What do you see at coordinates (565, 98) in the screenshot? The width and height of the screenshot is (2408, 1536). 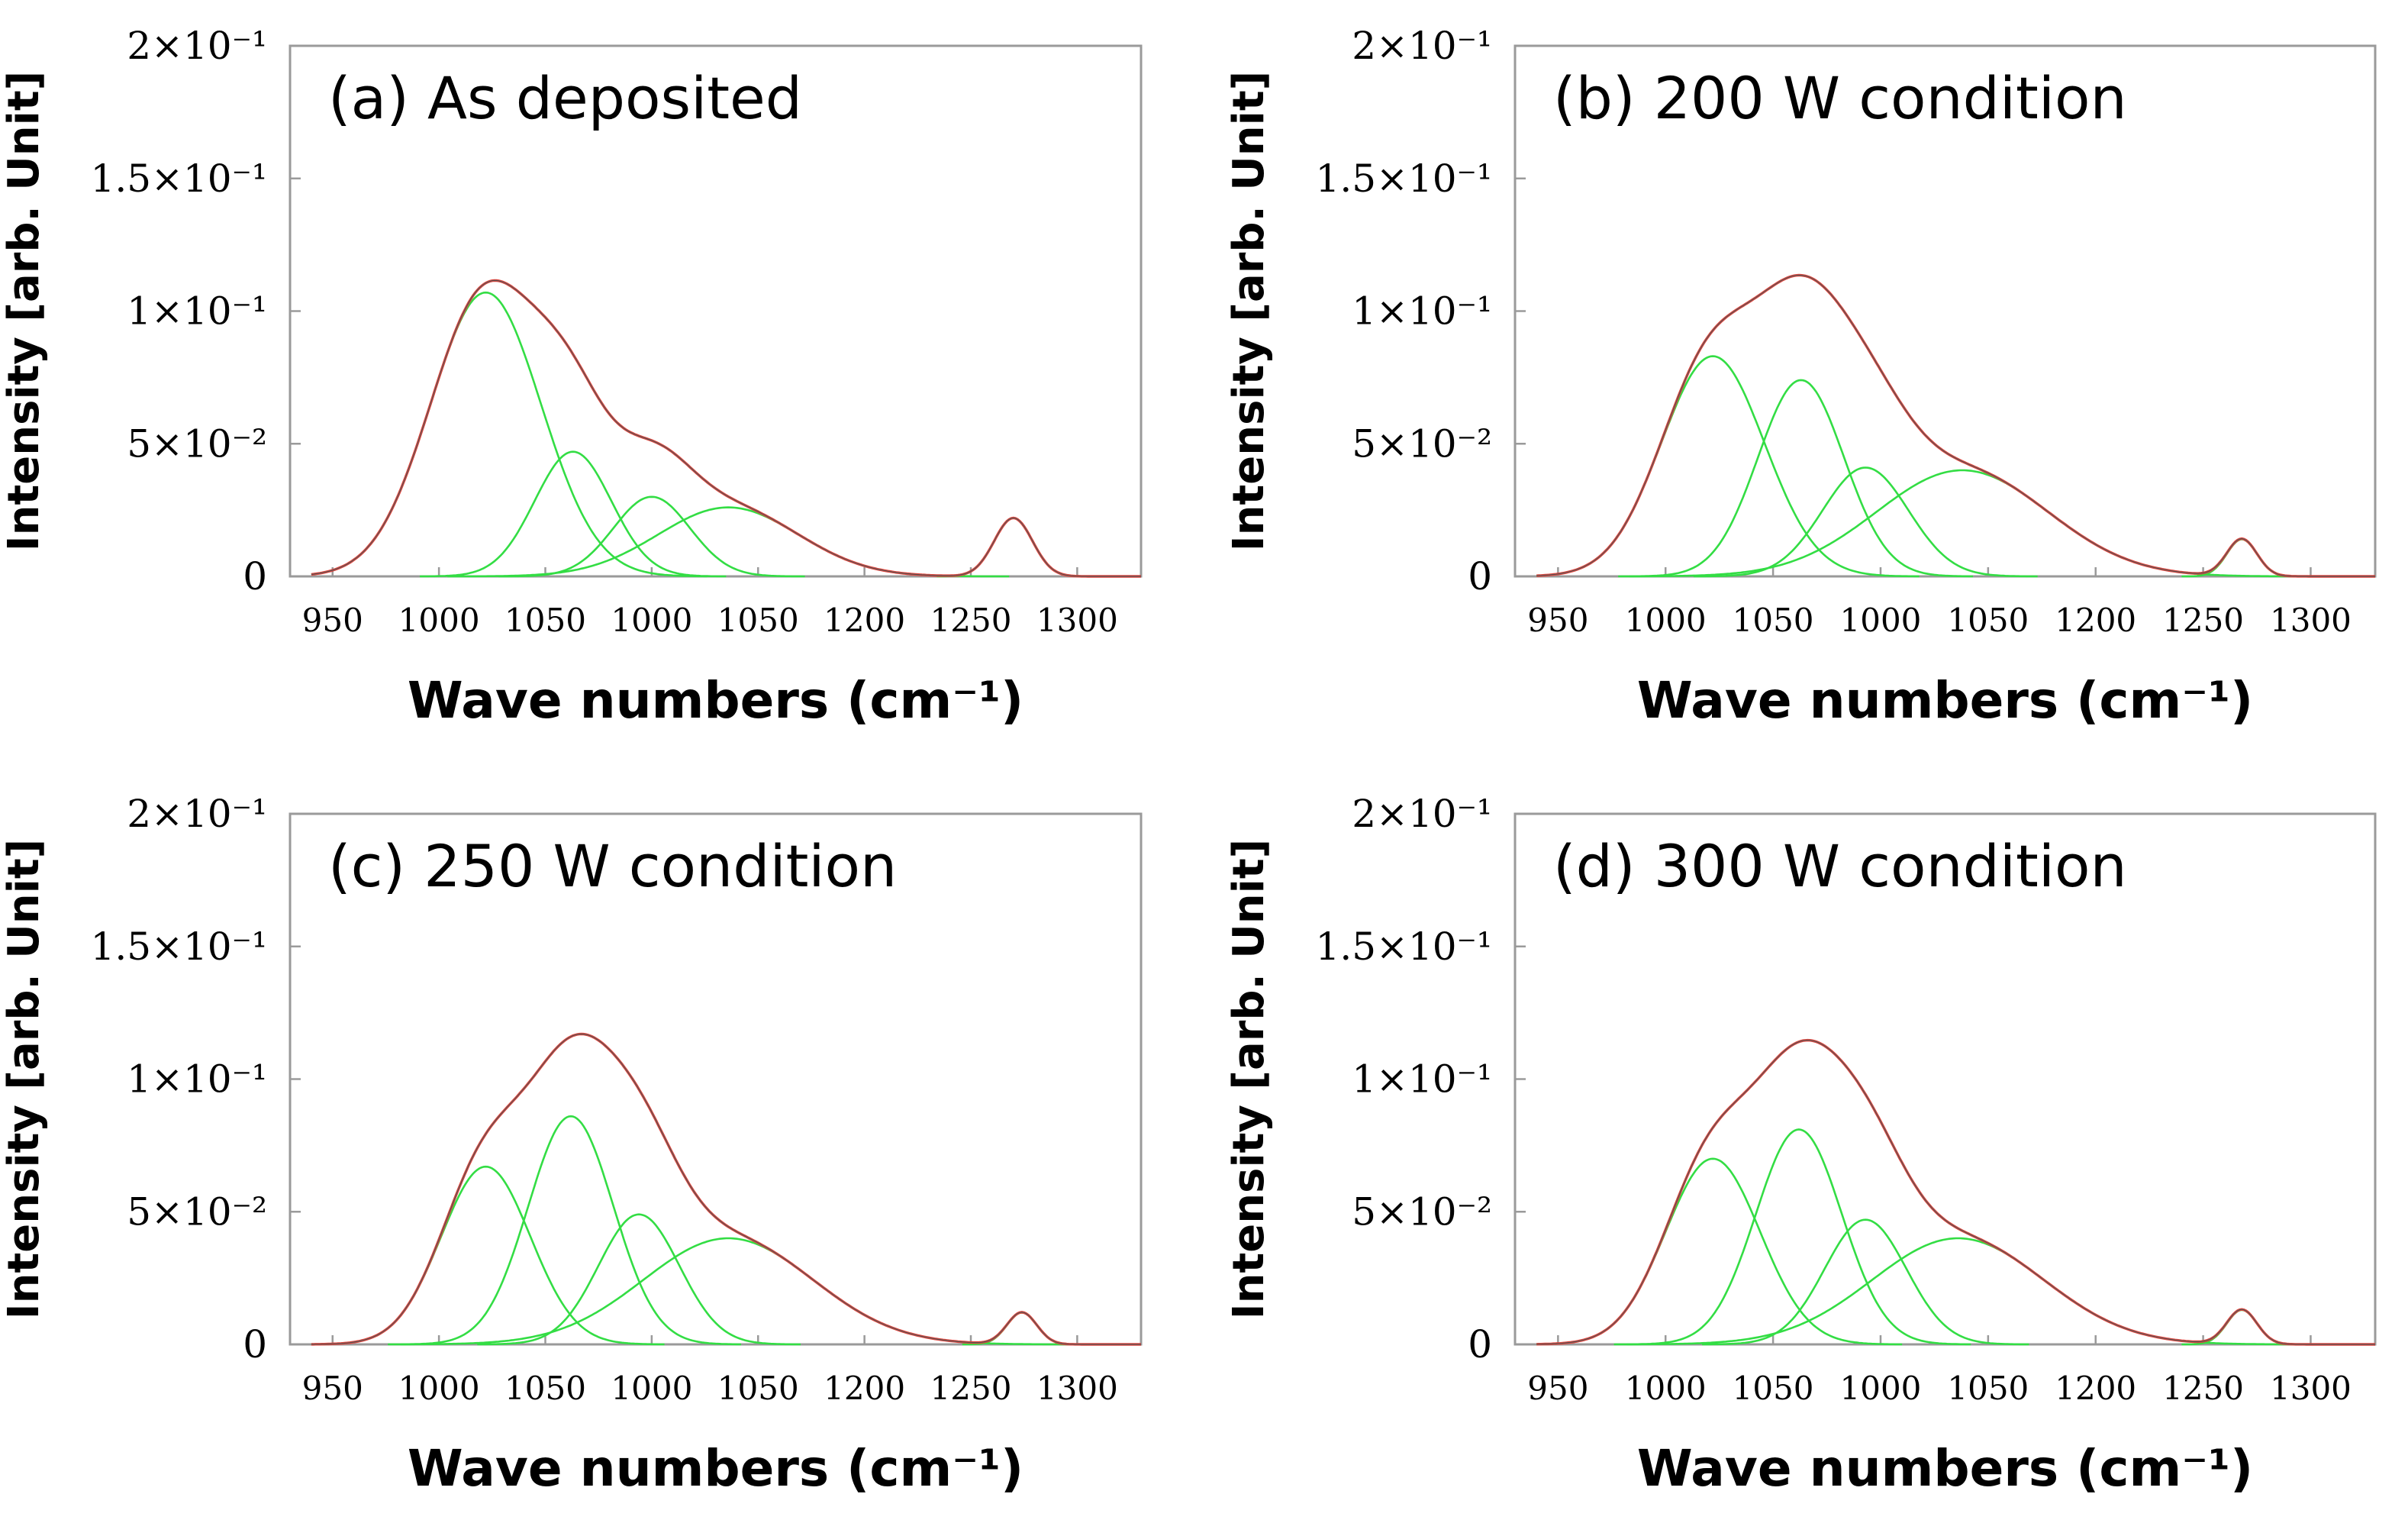 I see `panel-title: (a) As deposited` at bounding box center [565, 98].